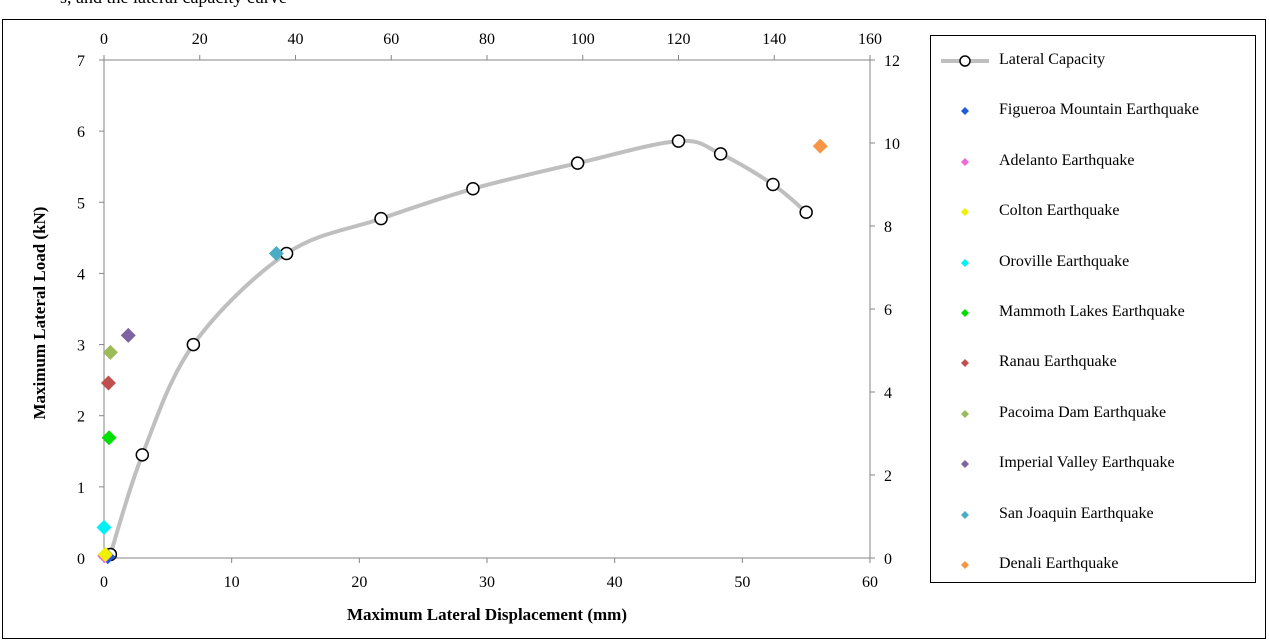  What do you see at coordinates (105, 554) in the screenshot?
I see `colton-earthquake-point` at bounding box center [105, 554].